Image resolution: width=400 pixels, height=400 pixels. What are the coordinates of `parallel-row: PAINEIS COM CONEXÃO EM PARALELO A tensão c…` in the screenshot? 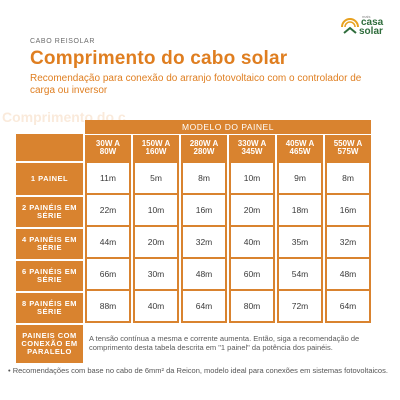 It's located at (193, 343).